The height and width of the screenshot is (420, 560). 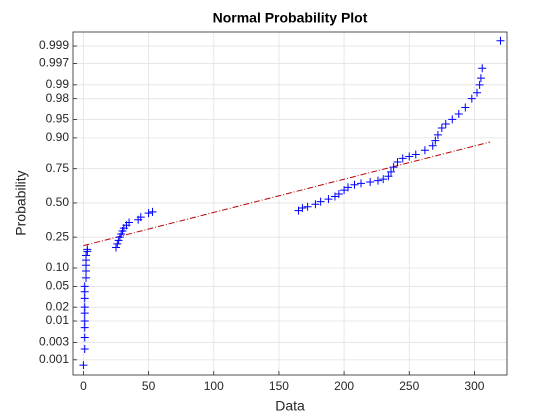 What do you see at coordinates (58, 286) in the screenshot?
I see `y-tick-label: 0.05` at bounding box center [58, 286].